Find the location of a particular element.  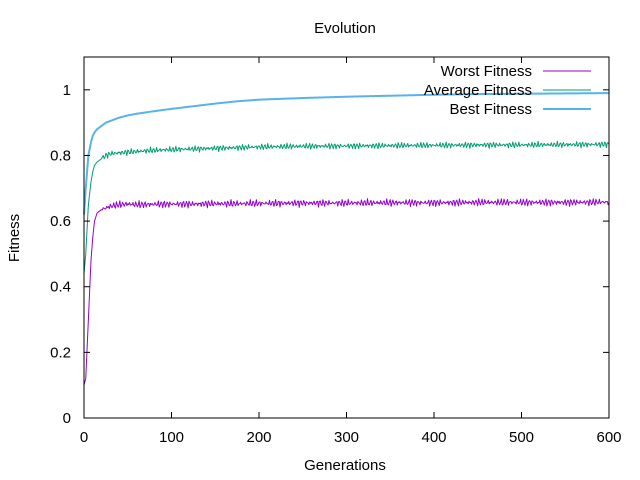

legend-label-best-fitness: Best Fitness is located at coordinates (490, 109).